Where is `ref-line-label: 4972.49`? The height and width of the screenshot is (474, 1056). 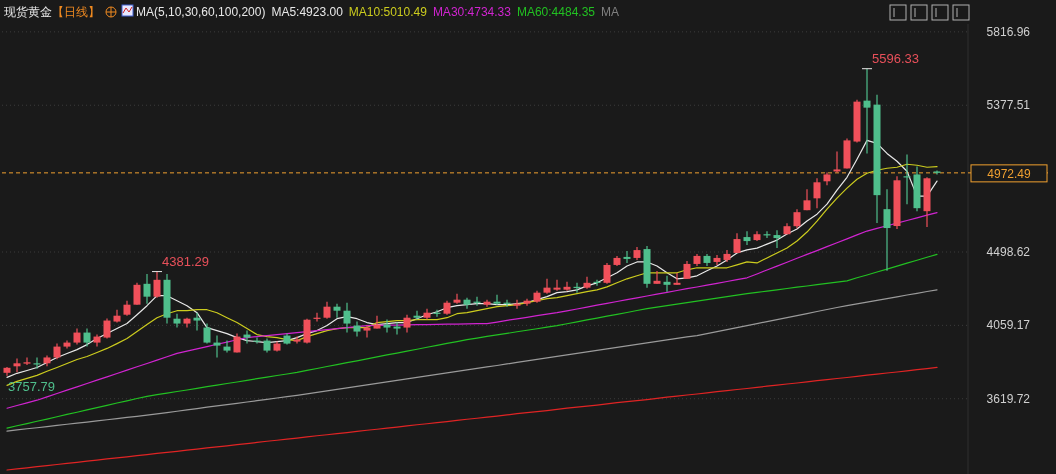
ref-line-label: 4972.49 is located at coordinates (1009, 173).